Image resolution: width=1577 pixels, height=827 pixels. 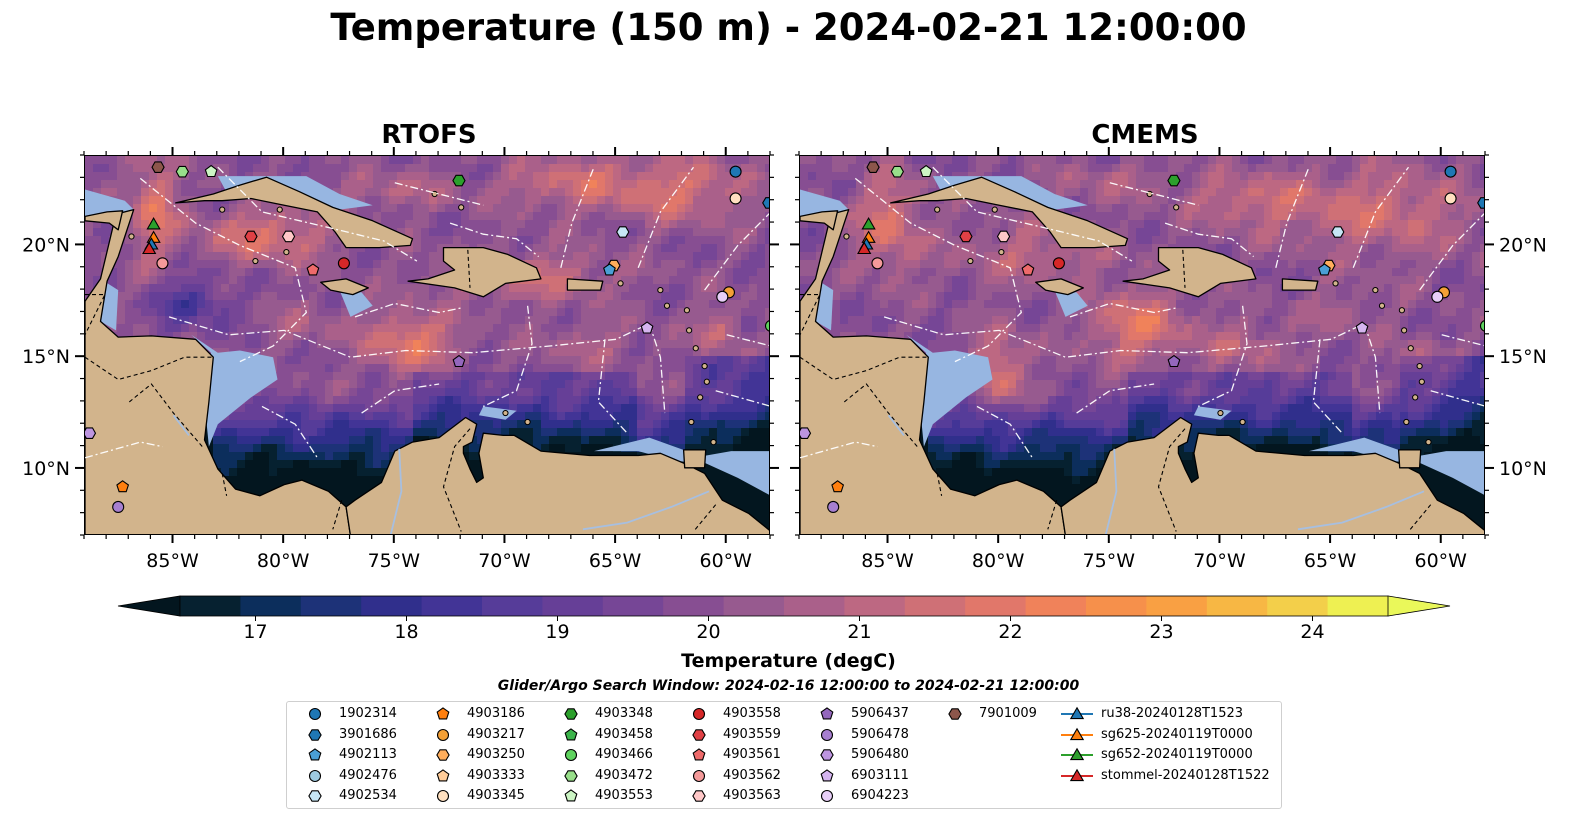 I want to click on legend-label: 4903559, so click(x=752, y=734).